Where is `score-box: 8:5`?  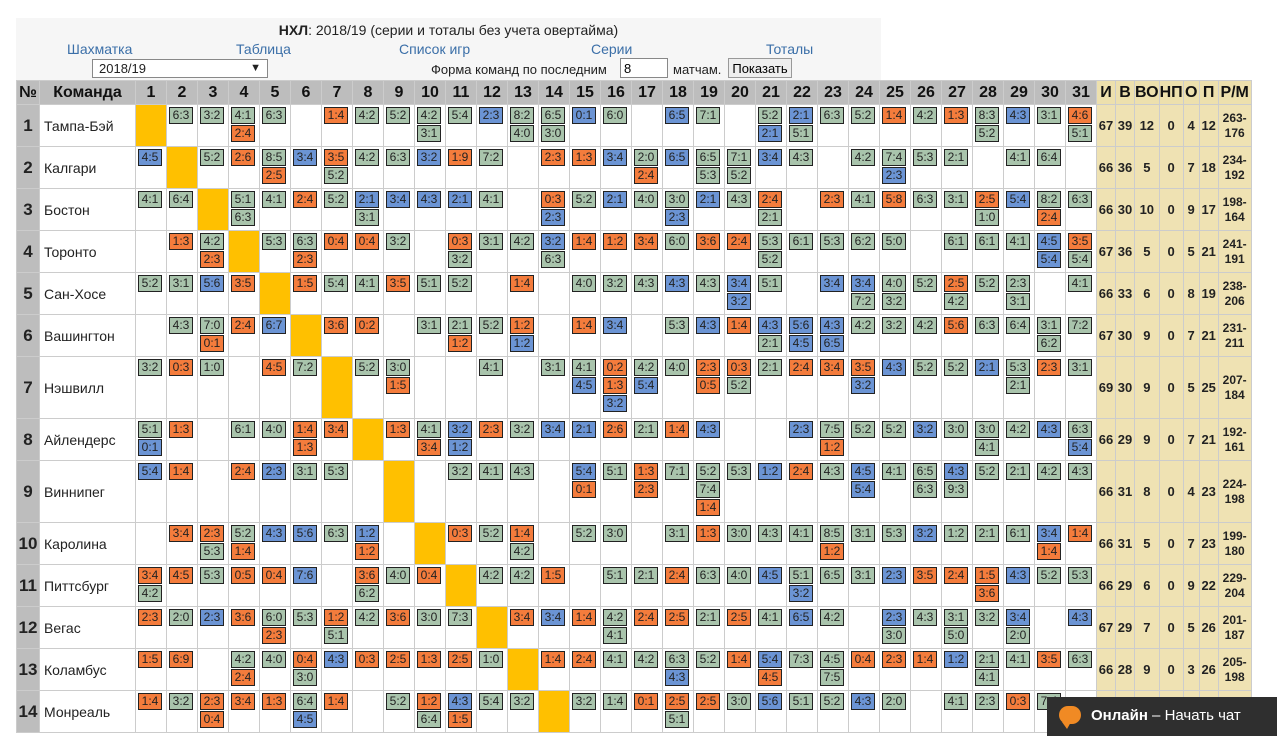
score-box: 8:5 is located at coordinates (274, 157).